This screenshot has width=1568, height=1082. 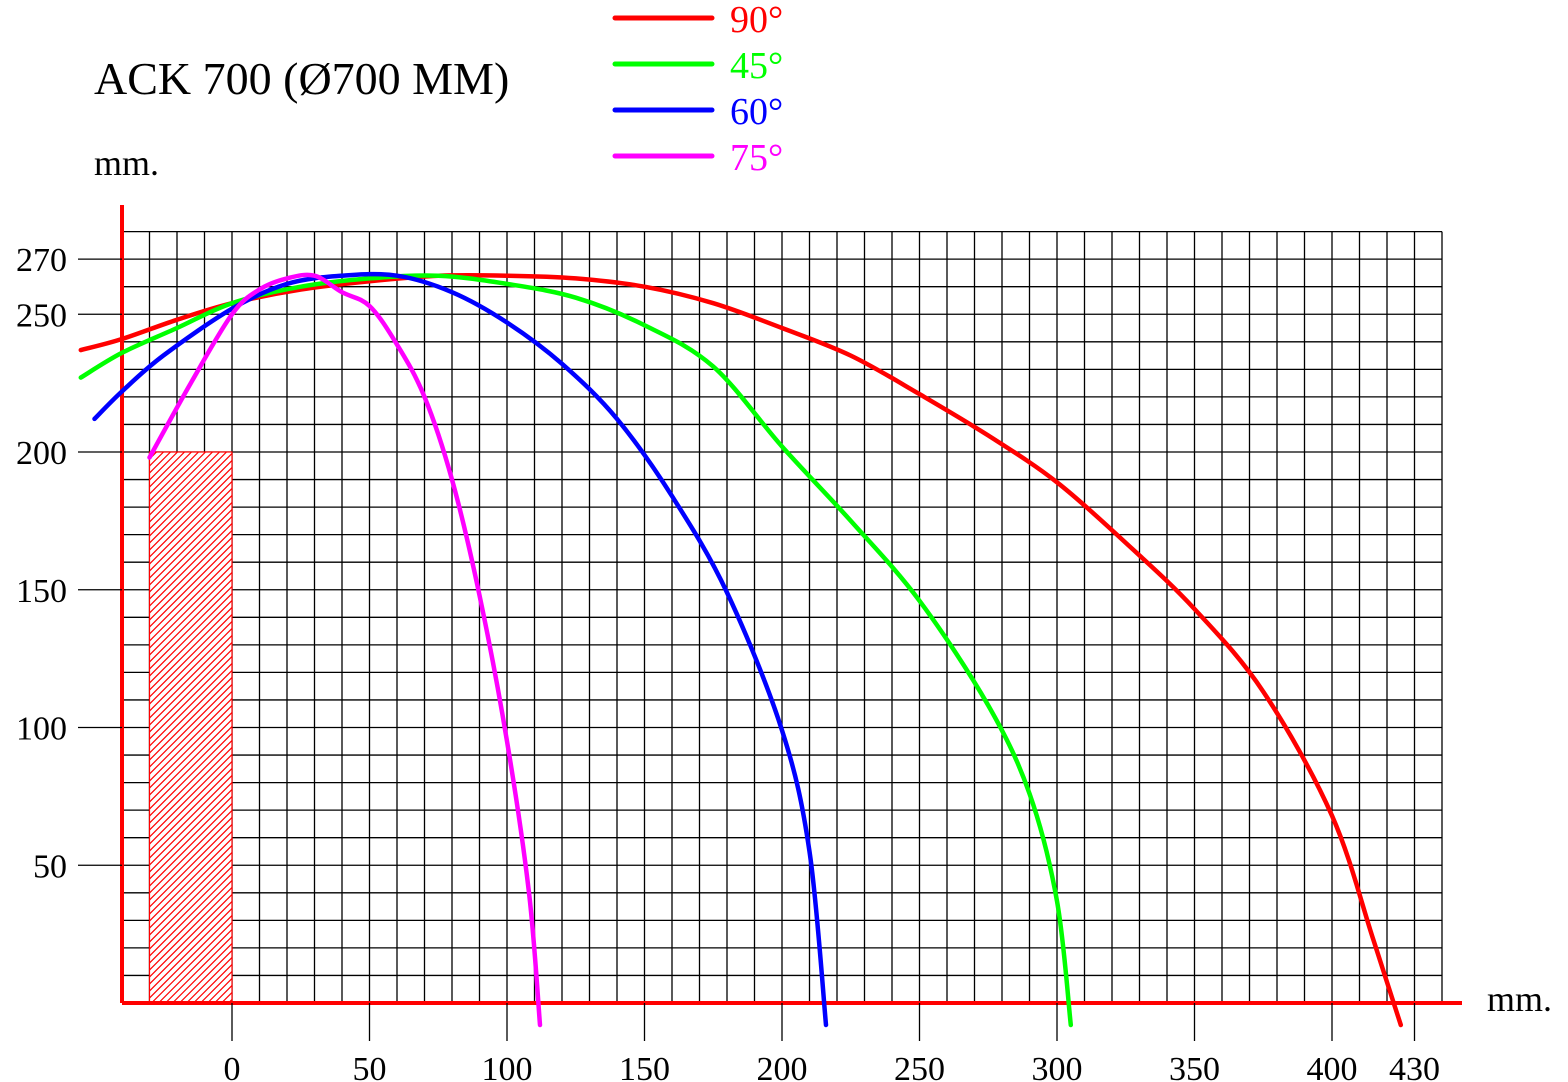 I want to click on y-axis-unit-label: mm., so click(x=126, y=163).